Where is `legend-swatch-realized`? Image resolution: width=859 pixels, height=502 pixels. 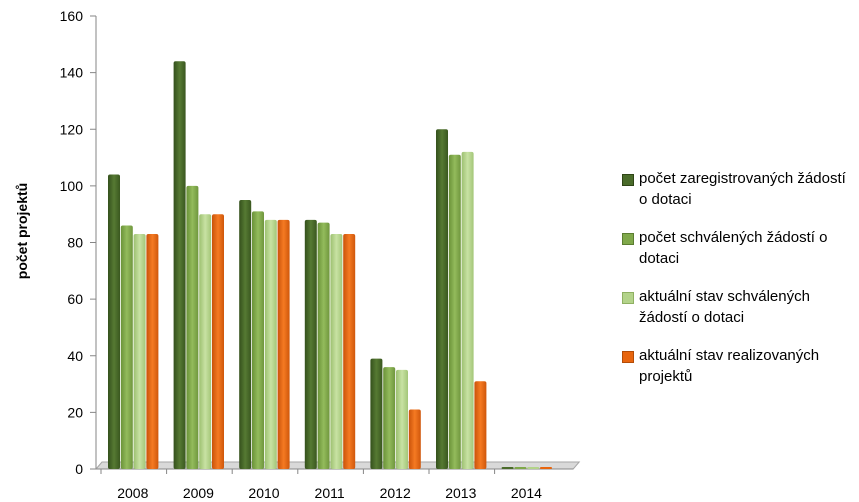 legend-swatch-realized is located at coordinates (628, 357).